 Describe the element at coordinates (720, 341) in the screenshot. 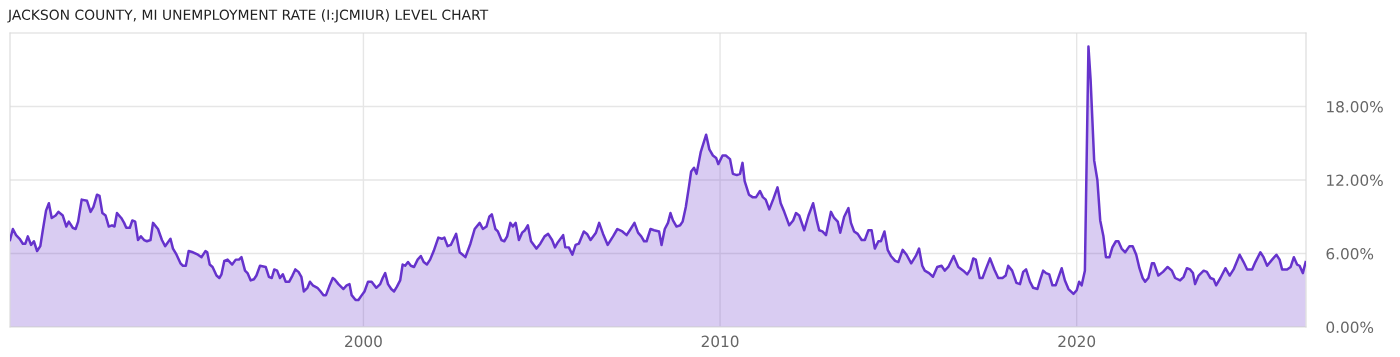

I see `x-tick-label: 2010` at that location.